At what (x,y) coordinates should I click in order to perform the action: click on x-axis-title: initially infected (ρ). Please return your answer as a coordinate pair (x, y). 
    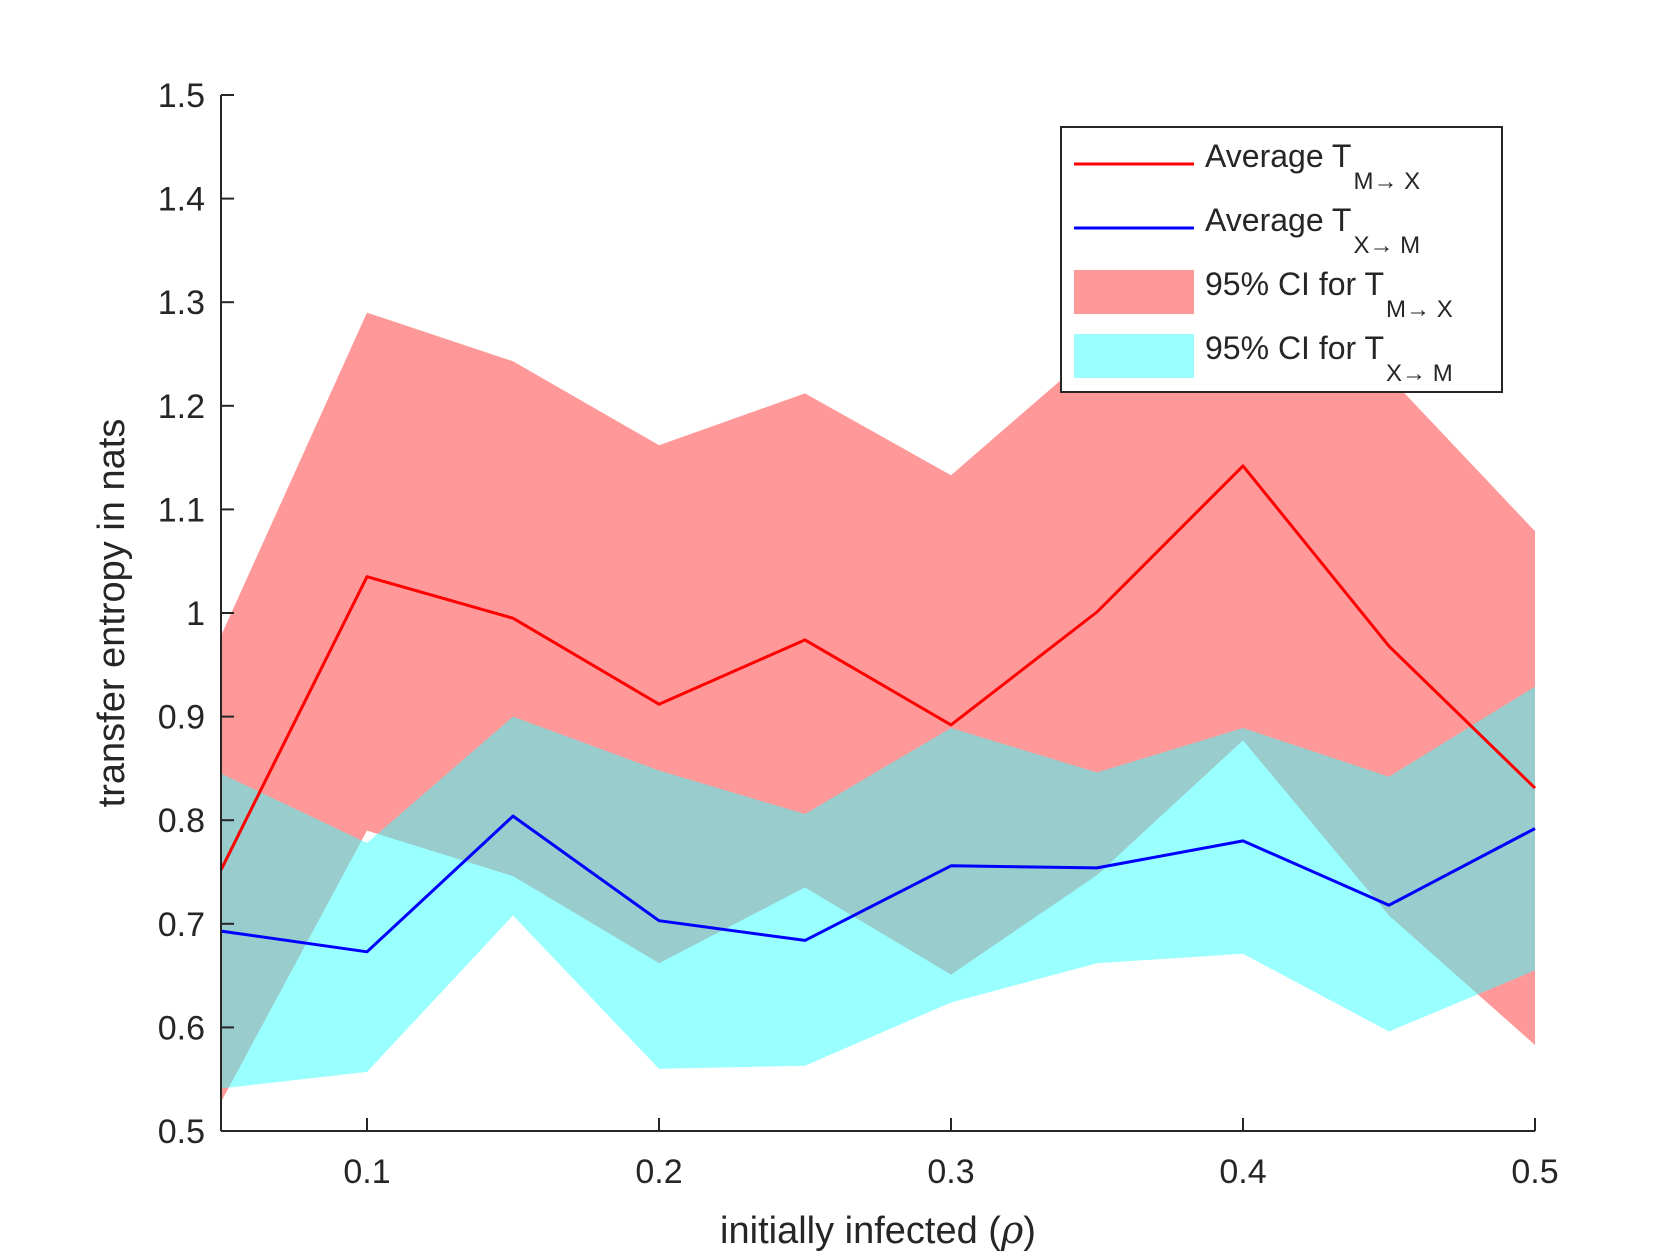
    Looking at the image, I should click on (878, 1230).